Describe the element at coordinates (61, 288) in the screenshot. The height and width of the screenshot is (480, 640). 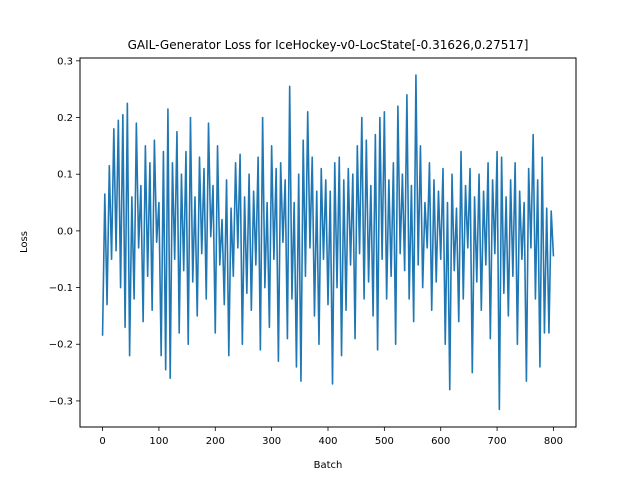
I see `y-tick-label: −0.1` at that location.